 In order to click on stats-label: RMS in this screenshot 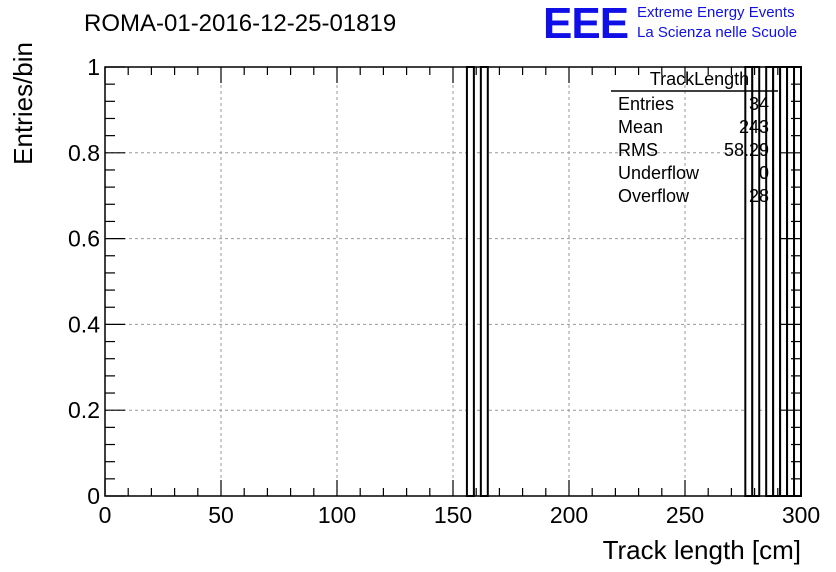, I will do `click(638, 150)`.